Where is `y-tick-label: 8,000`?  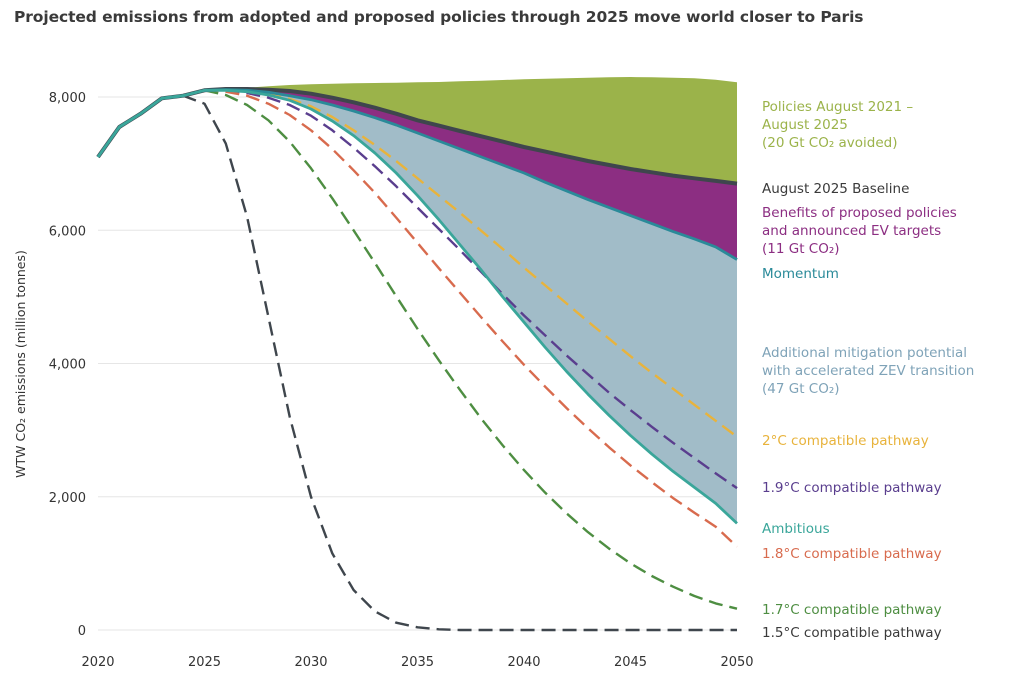 y-tick-label: 8,000 is located at coordinates (67, 98).